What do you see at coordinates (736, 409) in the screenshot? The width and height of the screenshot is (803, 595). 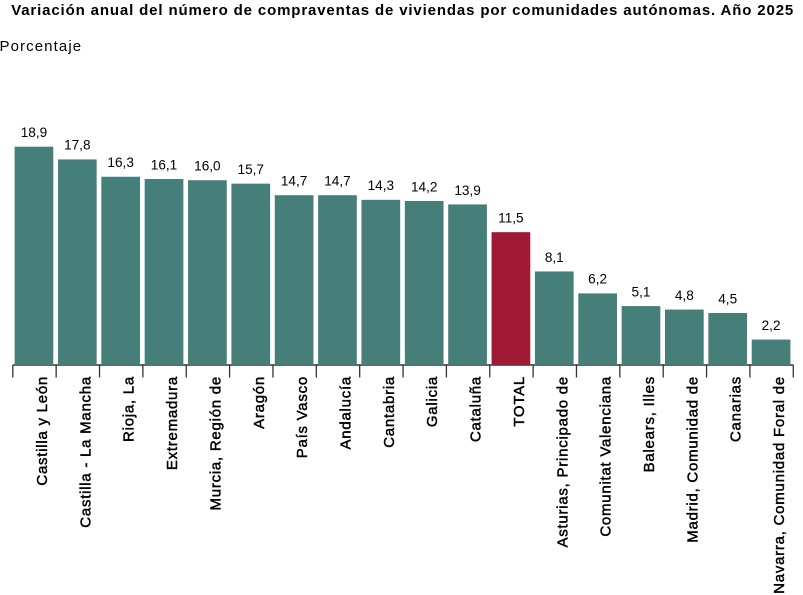 I see `svg-text: Canarias` at bounding box center [736, 409].